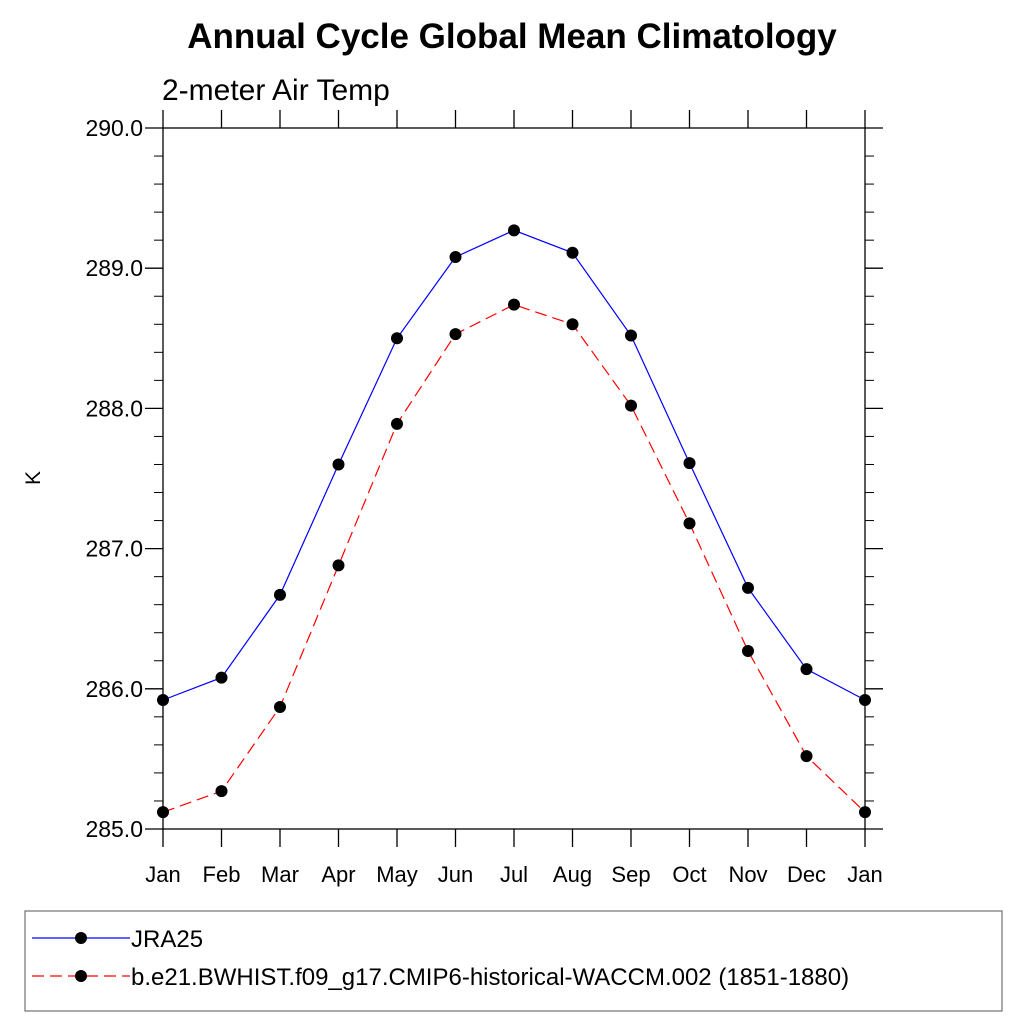 The width and height of the screenshot is (1024, 1024). Describe the element at coordinates (512, 36) in the screenshot. I see `chart-title: Annual Cycle Global Mean Climatology` at that location.